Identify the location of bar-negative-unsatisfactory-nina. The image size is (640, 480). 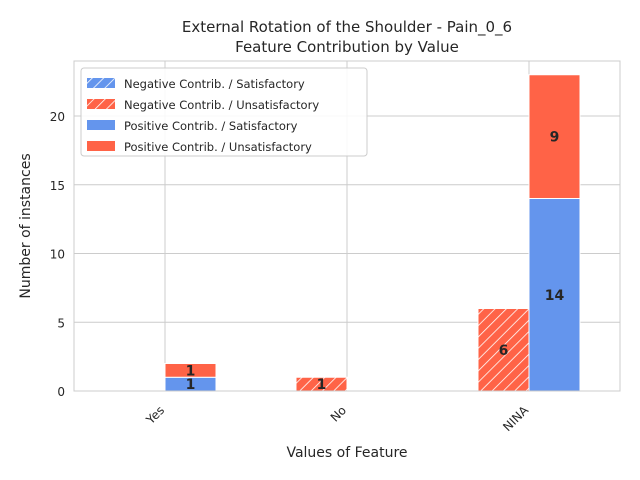
(503, 350).